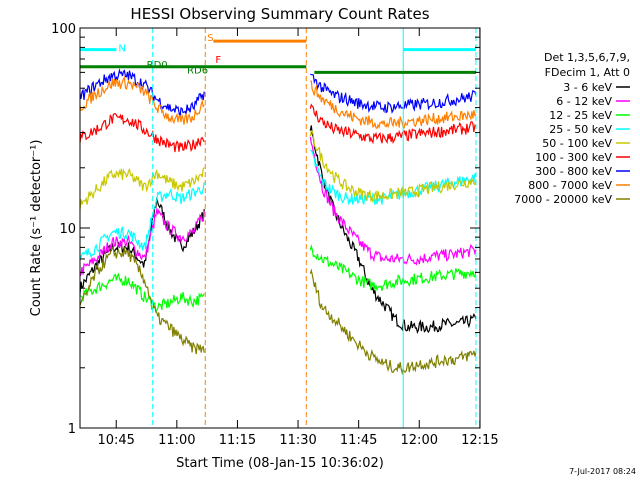 This screenshot has height=480, width=640. Describe the element at coordinates (72, 429) in the screenshot. I see `y-tick-label-0: 1` at that location.